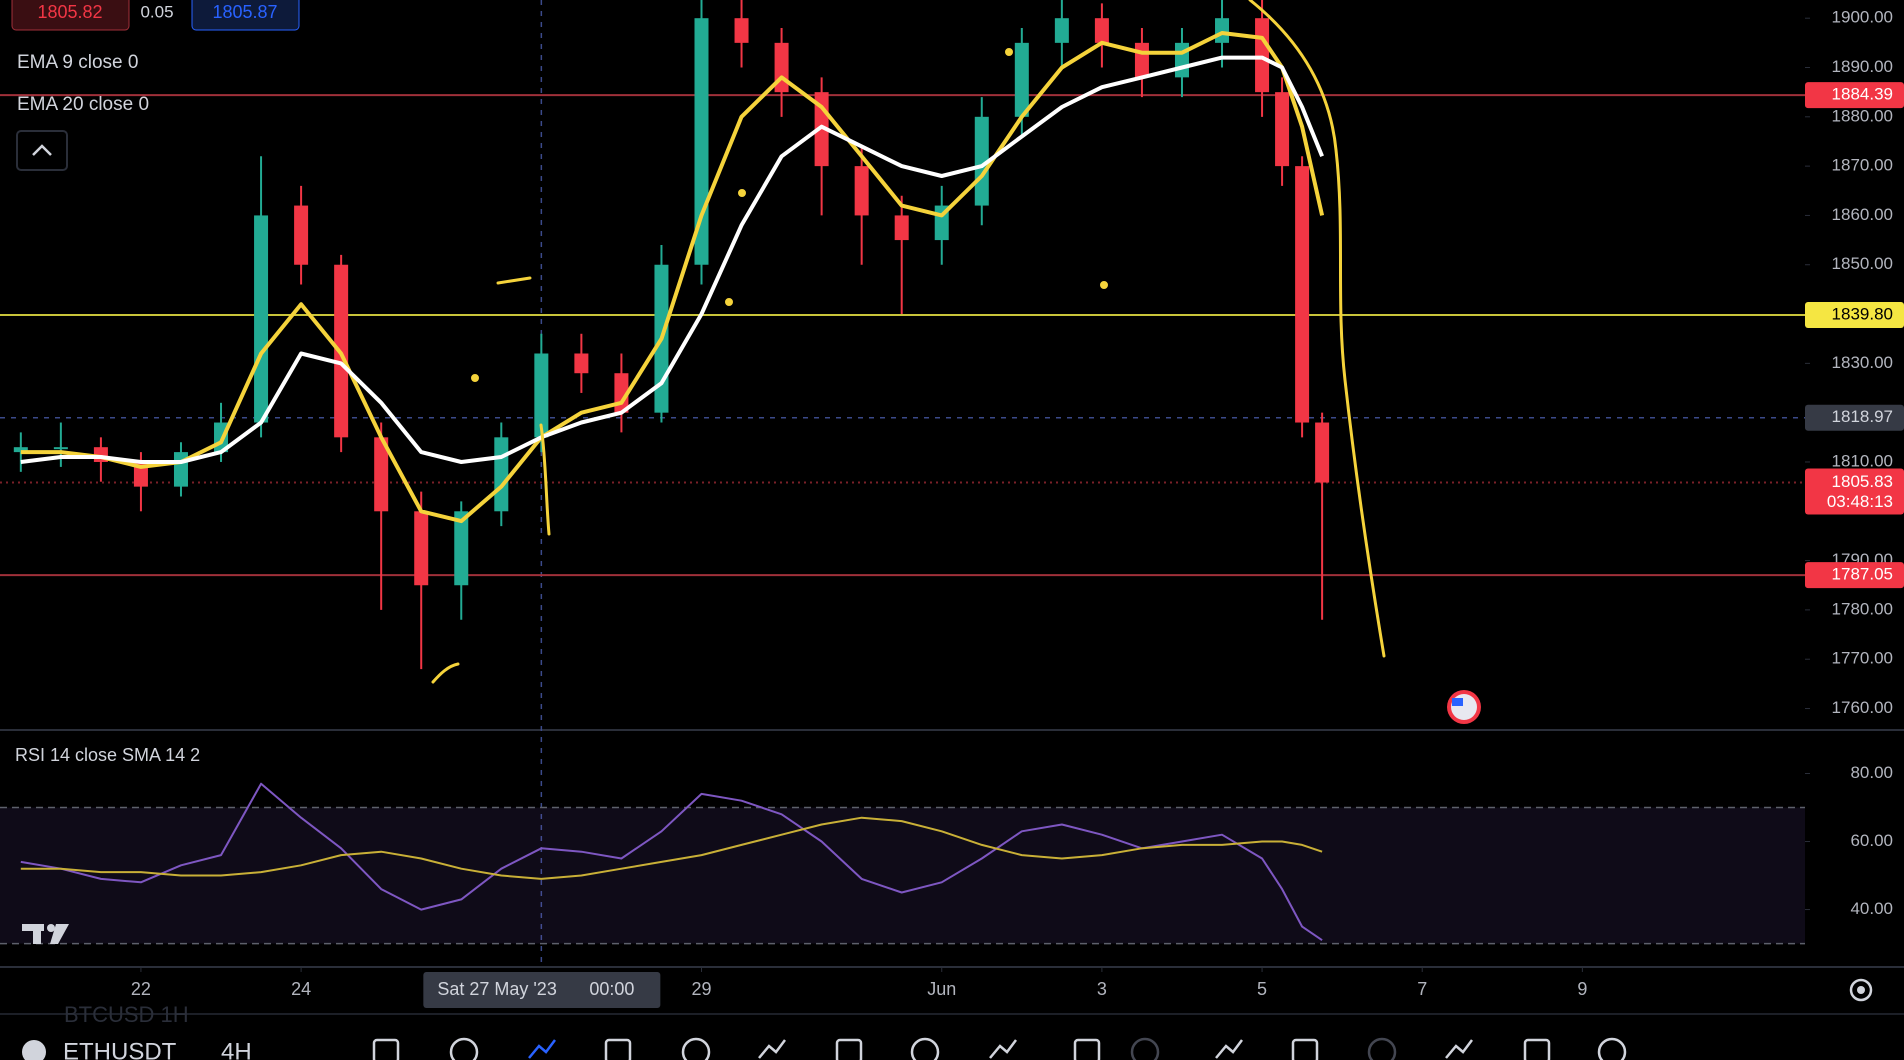 This screenshot has height=1060, width=1904. I want to click on collapse-button, so click(42, 150).